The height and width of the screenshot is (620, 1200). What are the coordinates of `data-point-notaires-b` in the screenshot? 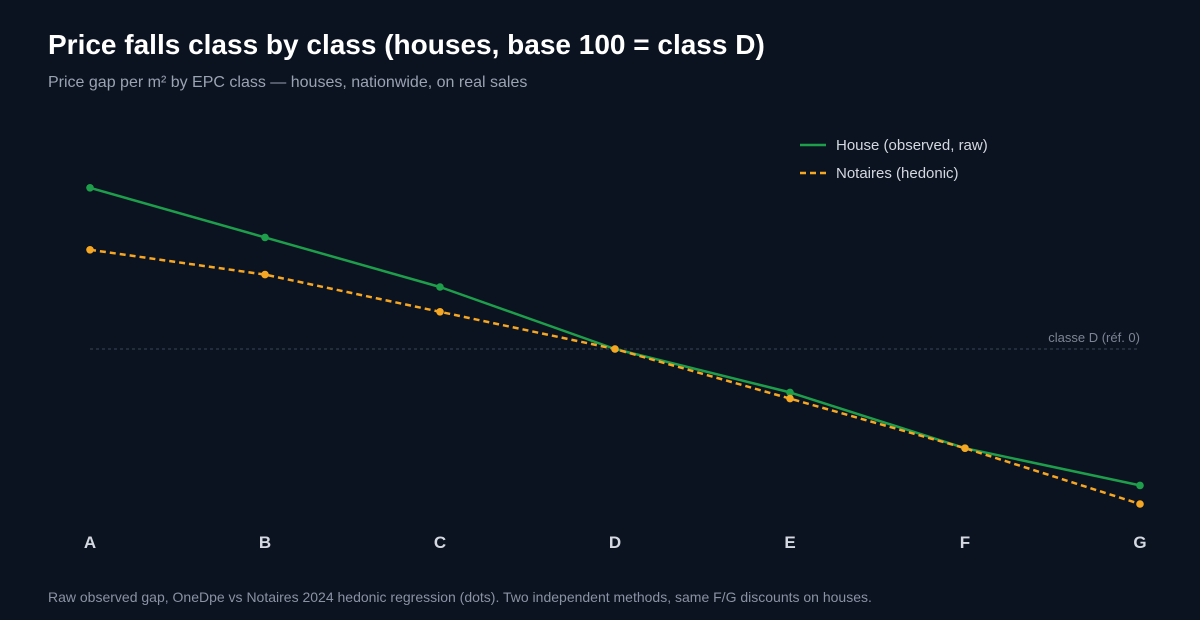 It's located at (265, 274).